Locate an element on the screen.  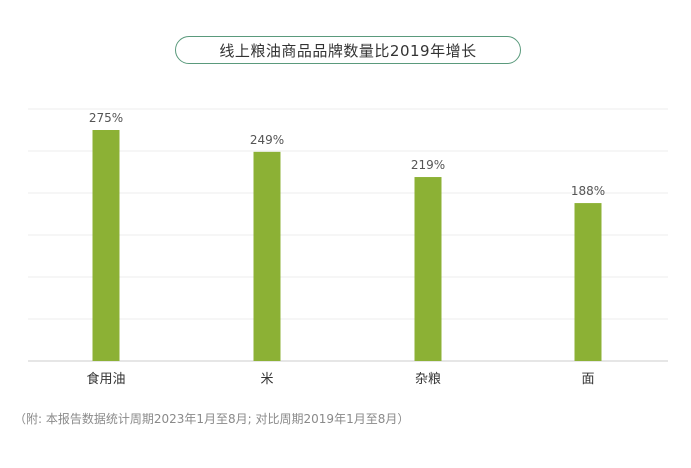
x-tick-label-4: 面 is located at coordinates (587, 379).